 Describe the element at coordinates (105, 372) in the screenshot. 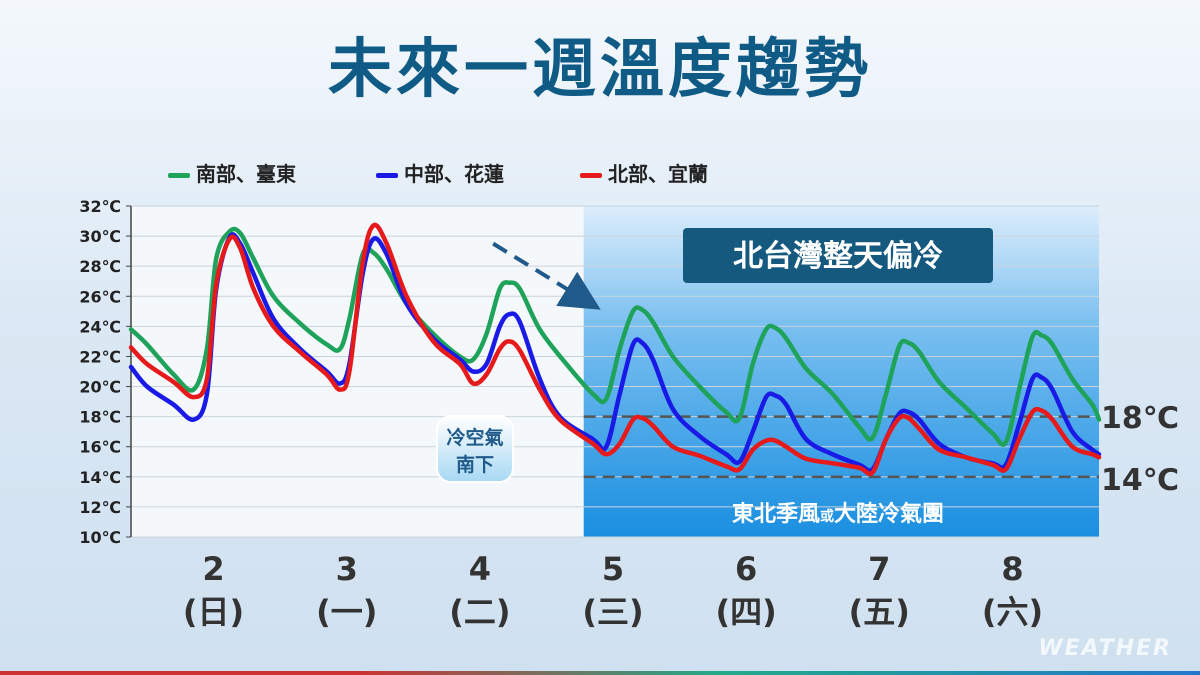

I see `y-axis-ticks: 10℃ 12℃ 14℃ 16℃ 18℃ 20℃ 22℃ 24℃ 26℃ 28℃ 30℃ 32℃` at that location.